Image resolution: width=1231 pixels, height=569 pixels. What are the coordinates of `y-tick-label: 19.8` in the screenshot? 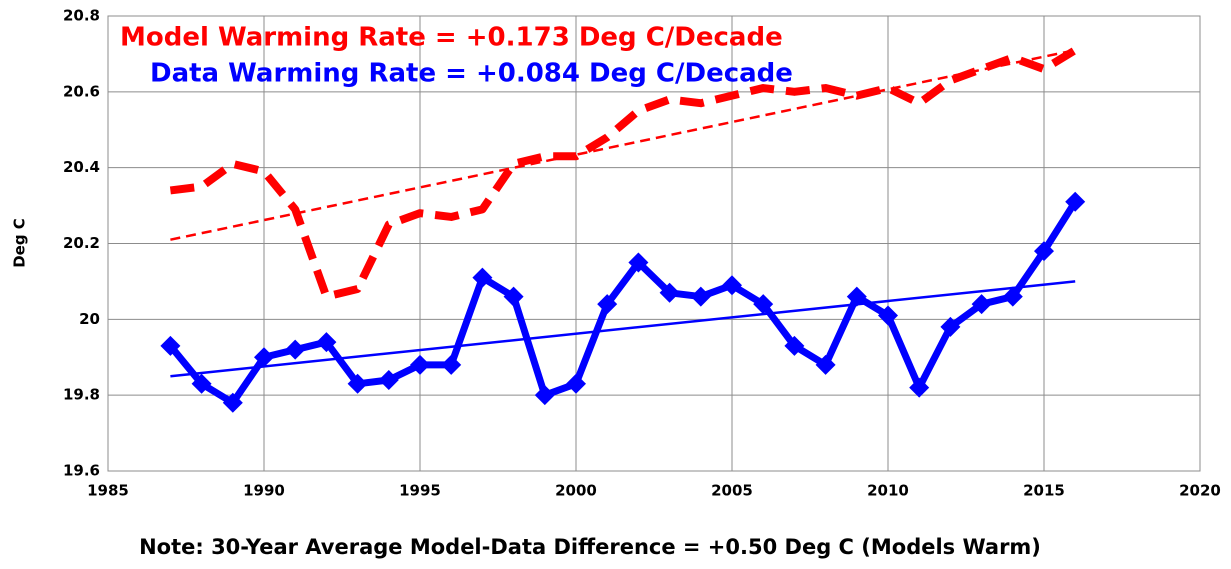 It's located at (81, 395).